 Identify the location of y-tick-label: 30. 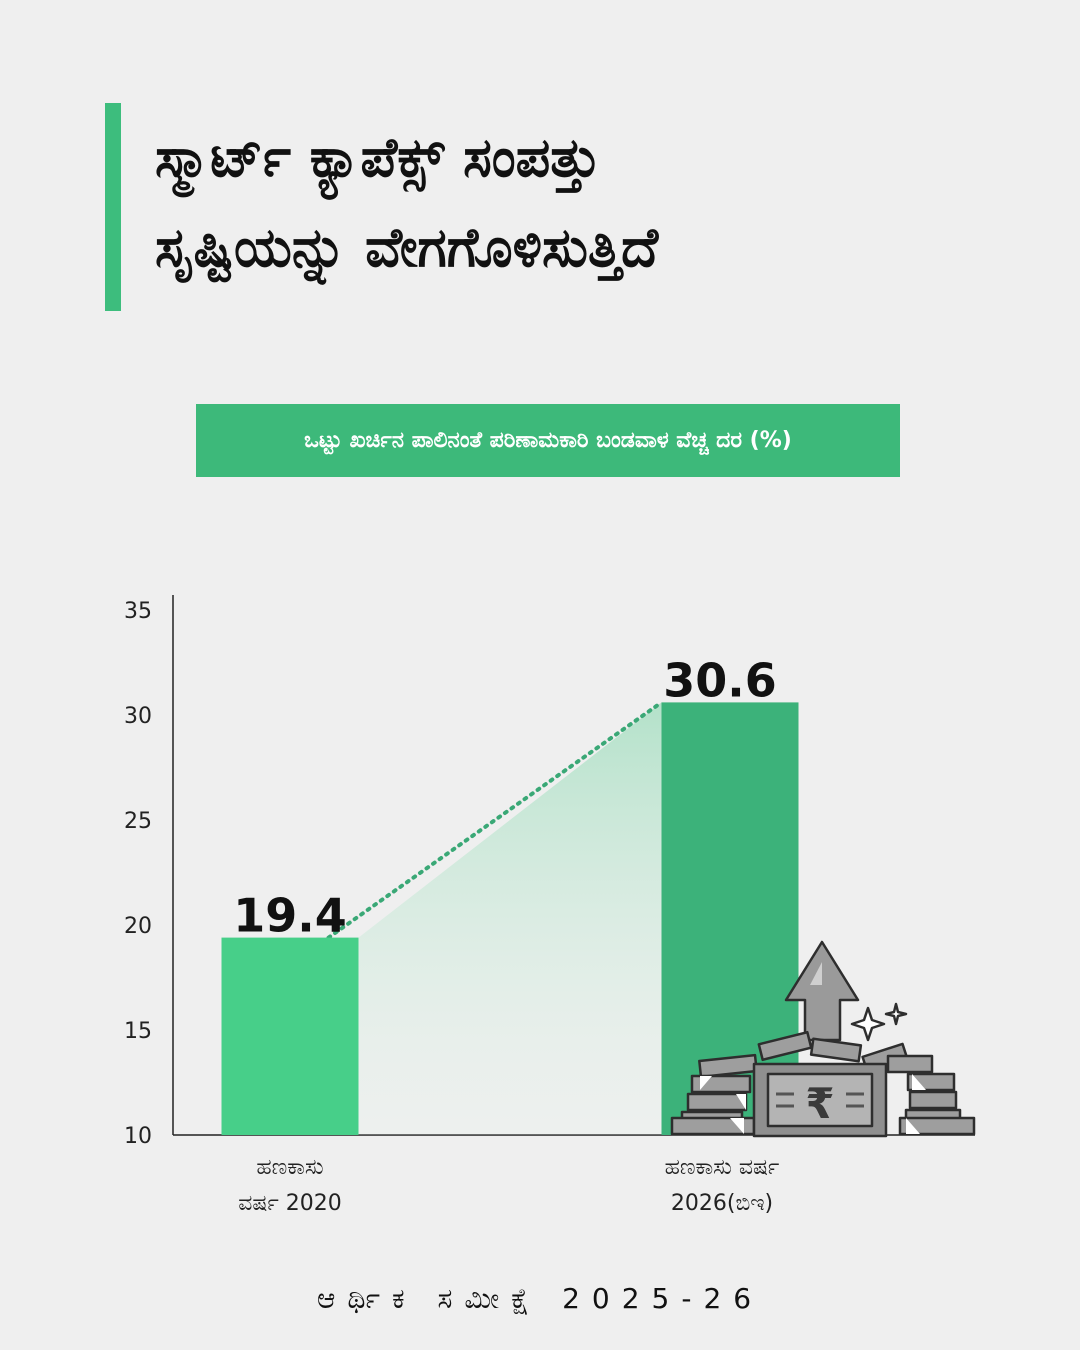
(138, 716).